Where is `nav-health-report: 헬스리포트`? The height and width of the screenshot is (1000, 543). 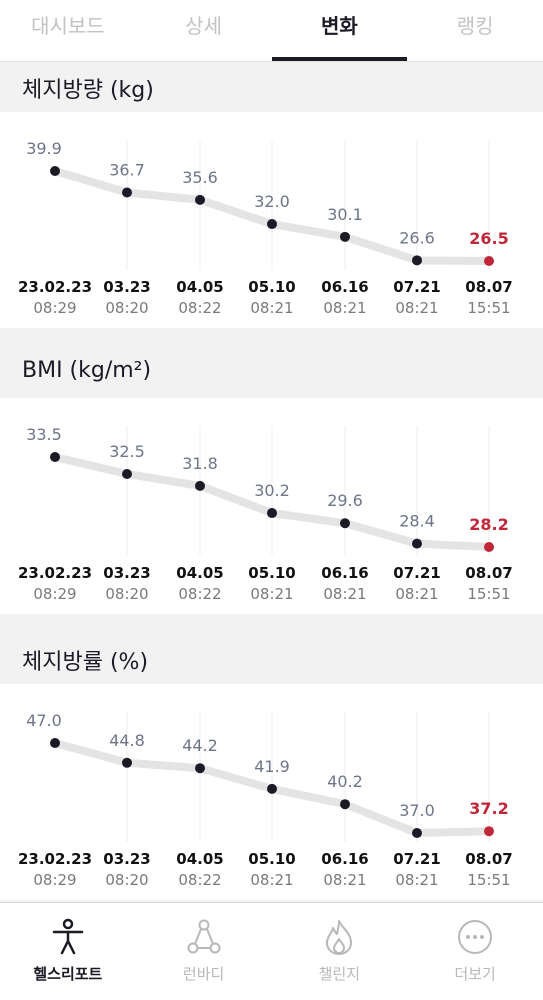 nav-health-report: 헬스리포트 is located at coordinates (68, 951).